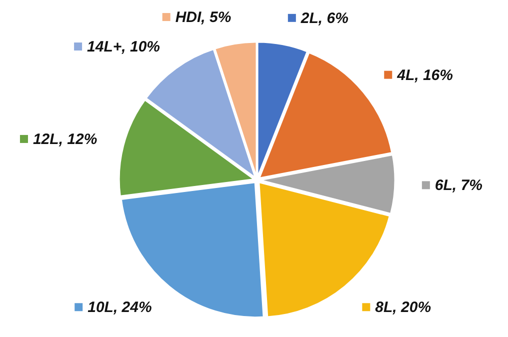 This screenshot has height=337, width=508. I want to click on legend-label: 4L, 16%, so click(425, 75).